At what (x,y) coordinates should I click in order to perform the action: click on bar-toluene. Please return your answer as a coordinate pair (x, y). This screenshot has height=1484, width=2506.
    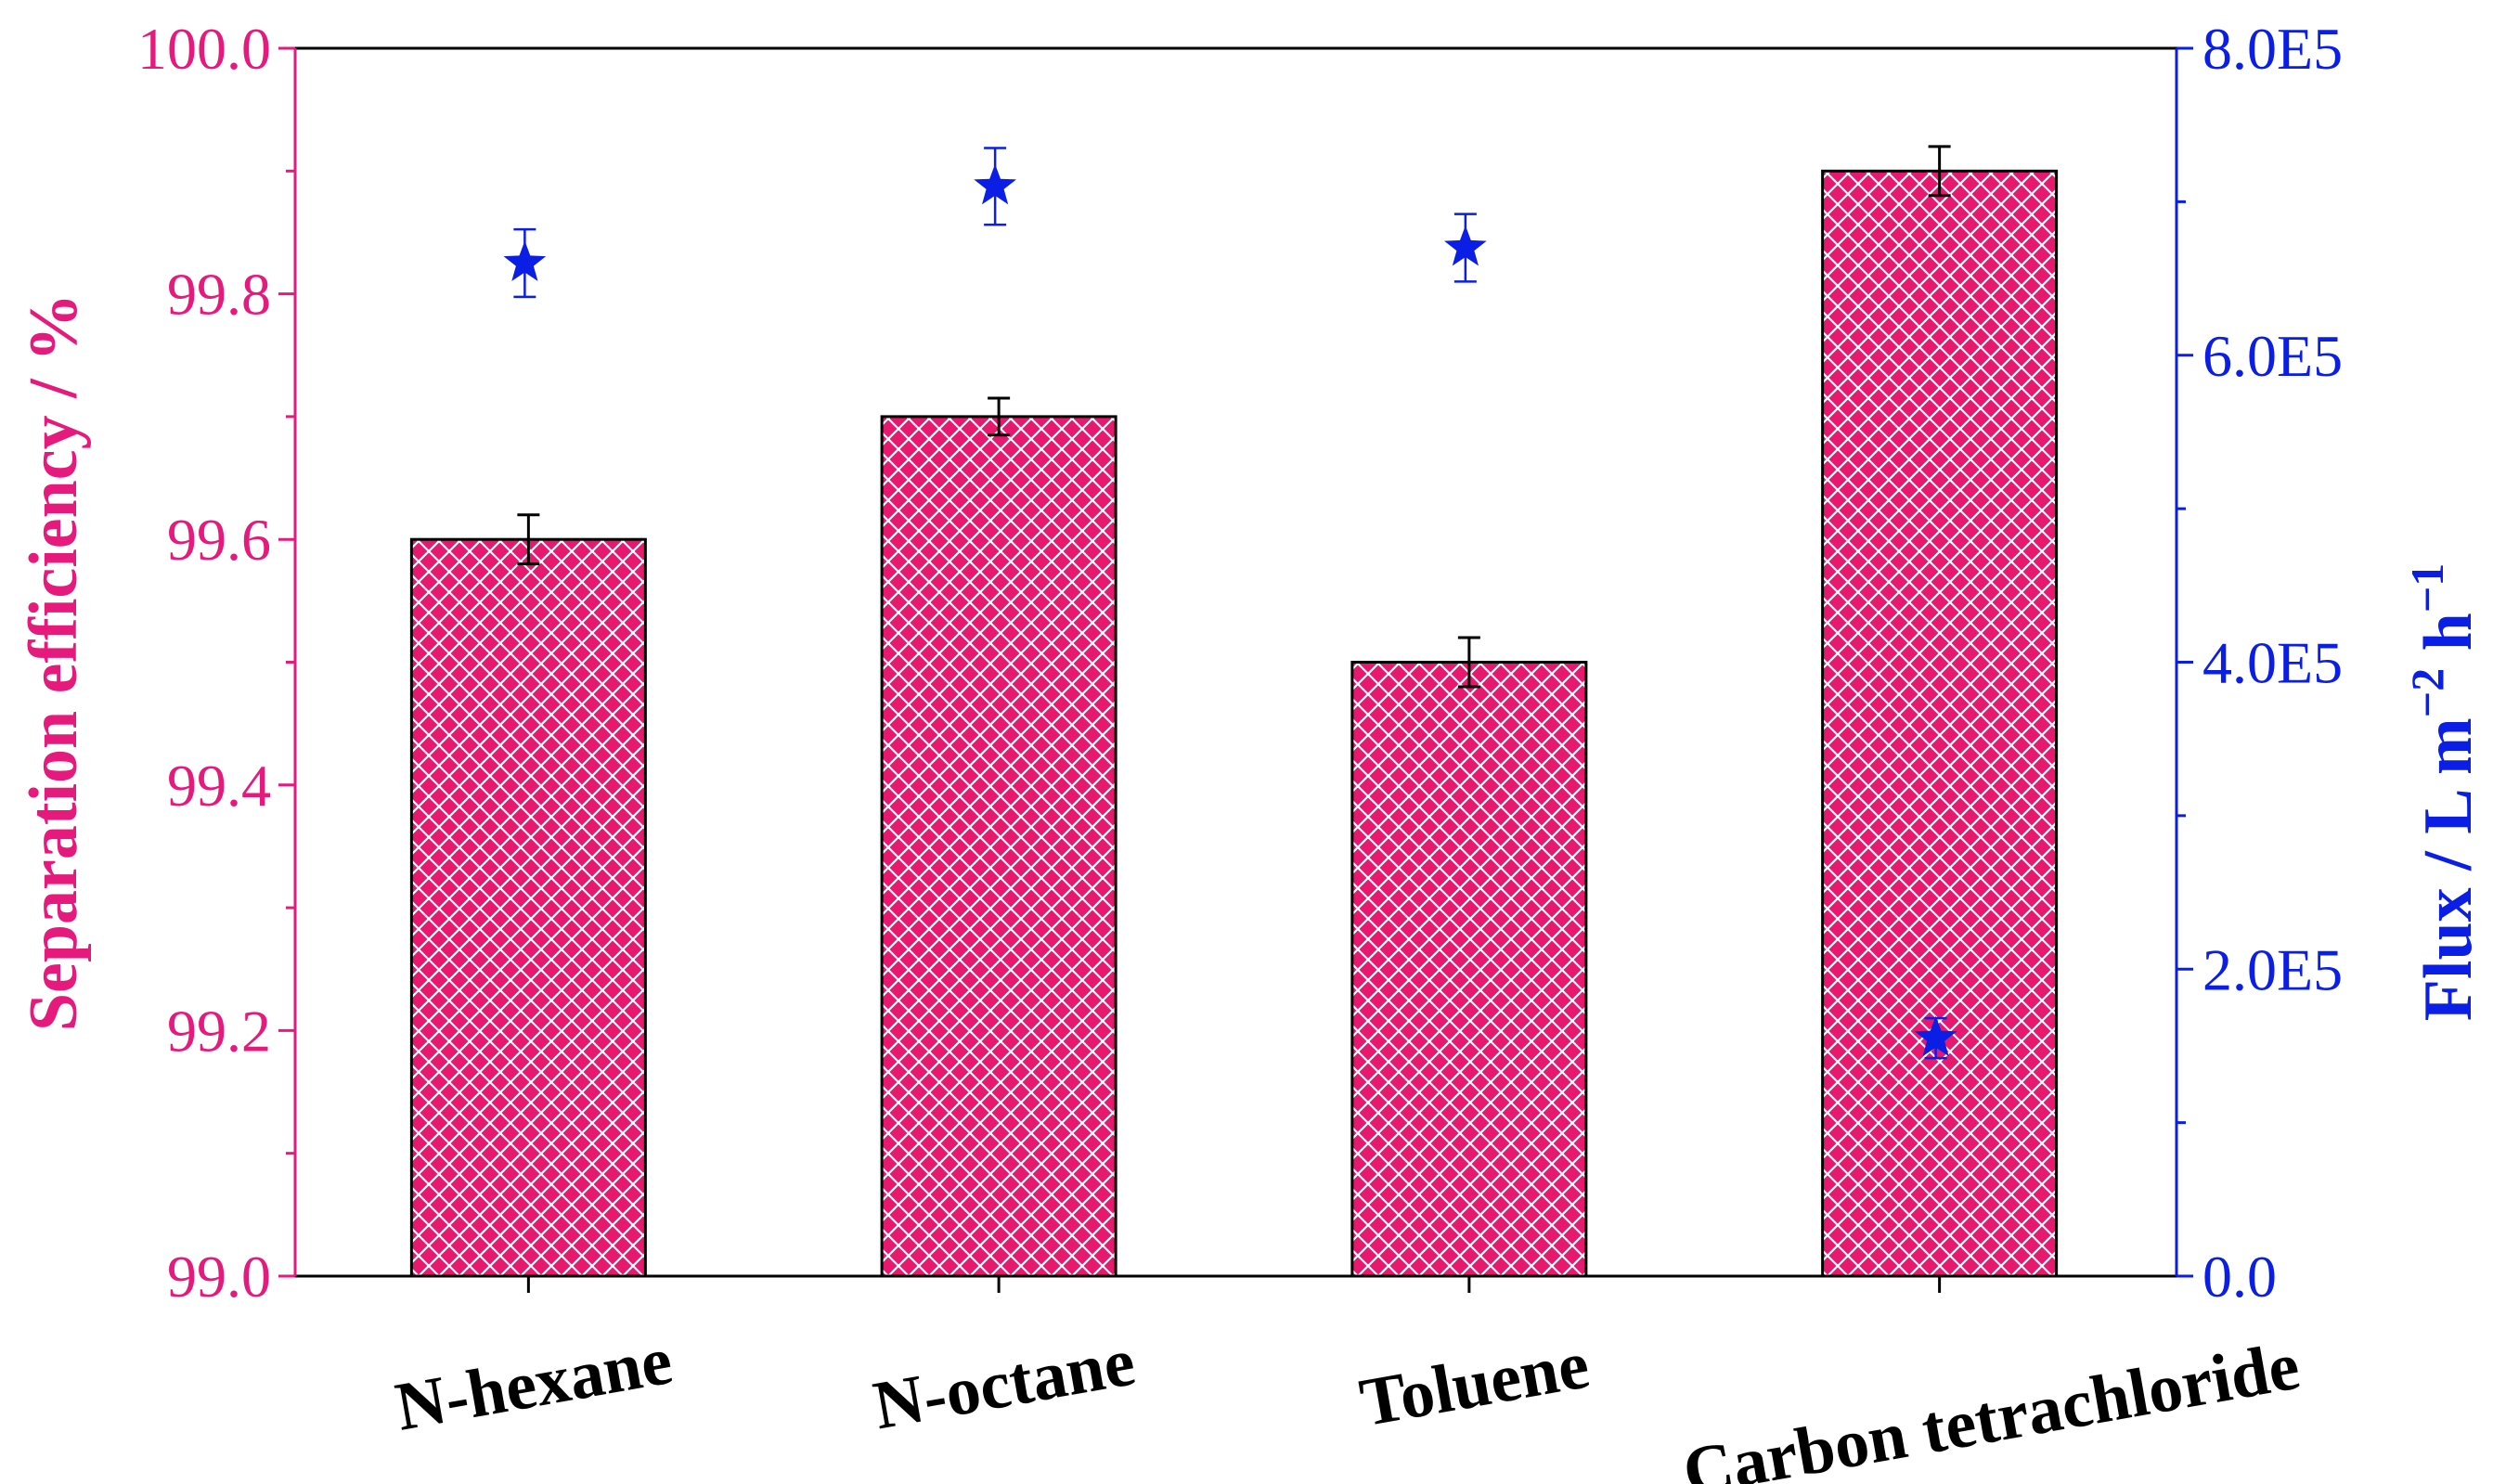
    Looking at the image, I should click on (1469, 970).